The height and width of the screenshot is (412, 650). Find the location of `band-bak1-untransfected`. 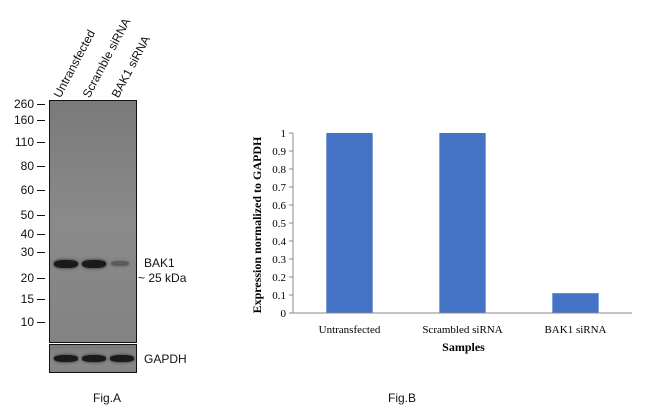

band-bak1-untransfected is located at coordinates (66, 264).